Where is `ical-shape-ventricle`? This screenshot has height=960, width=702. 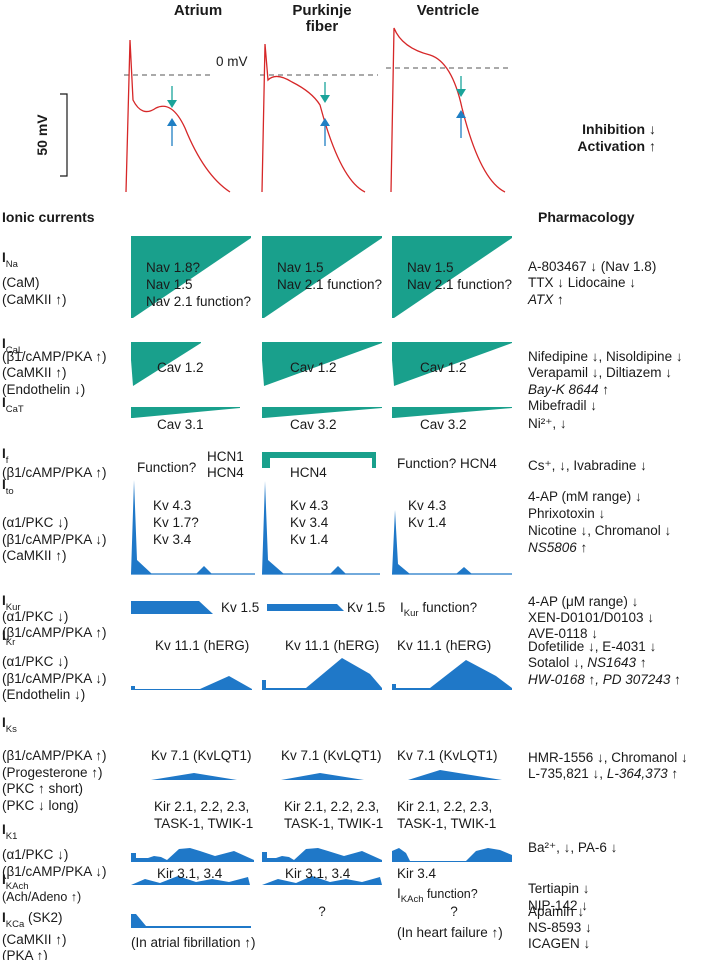 ical-shape-ventricle is located at coordinates (452, 364).